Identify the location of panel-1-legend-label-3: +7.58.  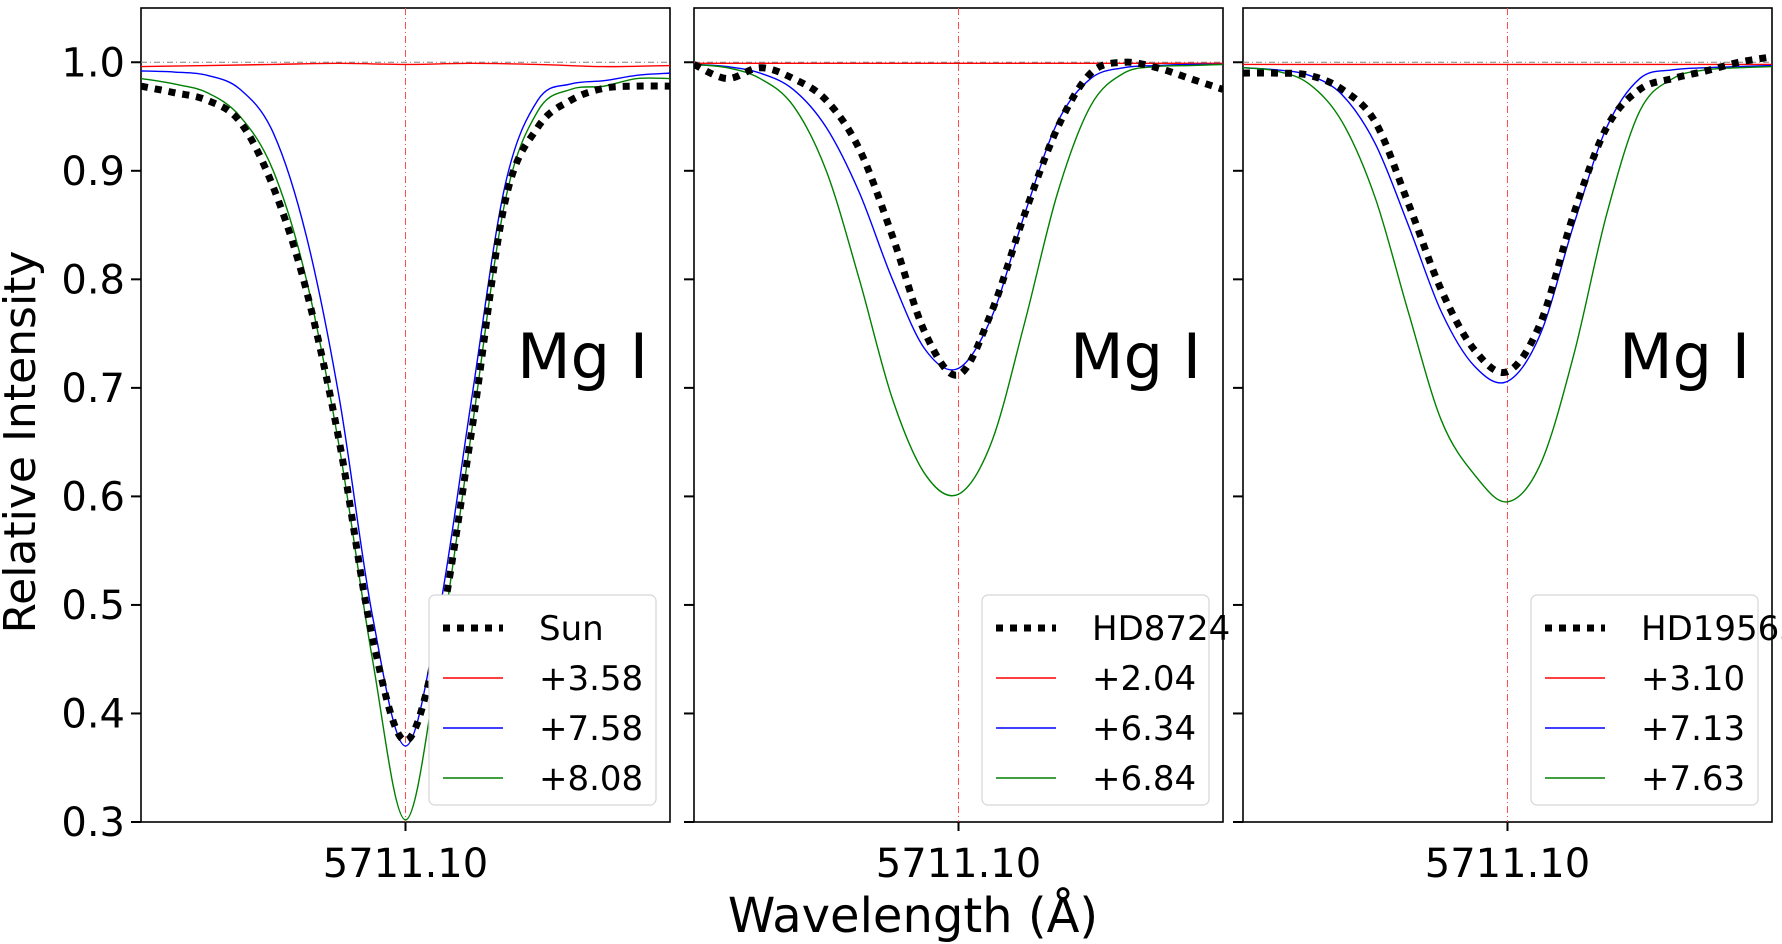
(591, 729).